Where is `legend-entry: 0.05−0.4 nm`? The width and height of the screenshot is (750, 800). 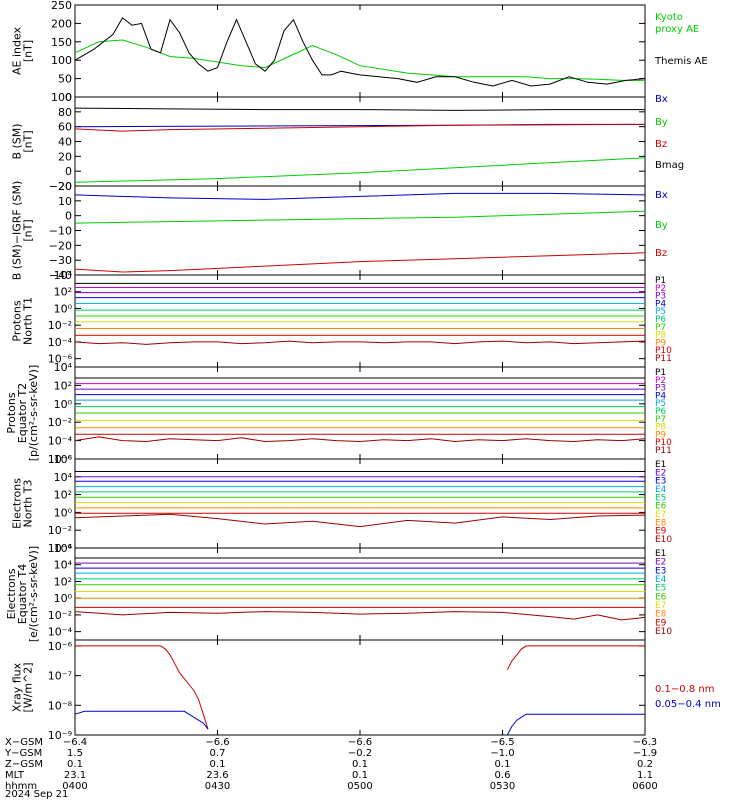 legend-entry: 0.05−0.4 nm is located at coordinates (688, 704).